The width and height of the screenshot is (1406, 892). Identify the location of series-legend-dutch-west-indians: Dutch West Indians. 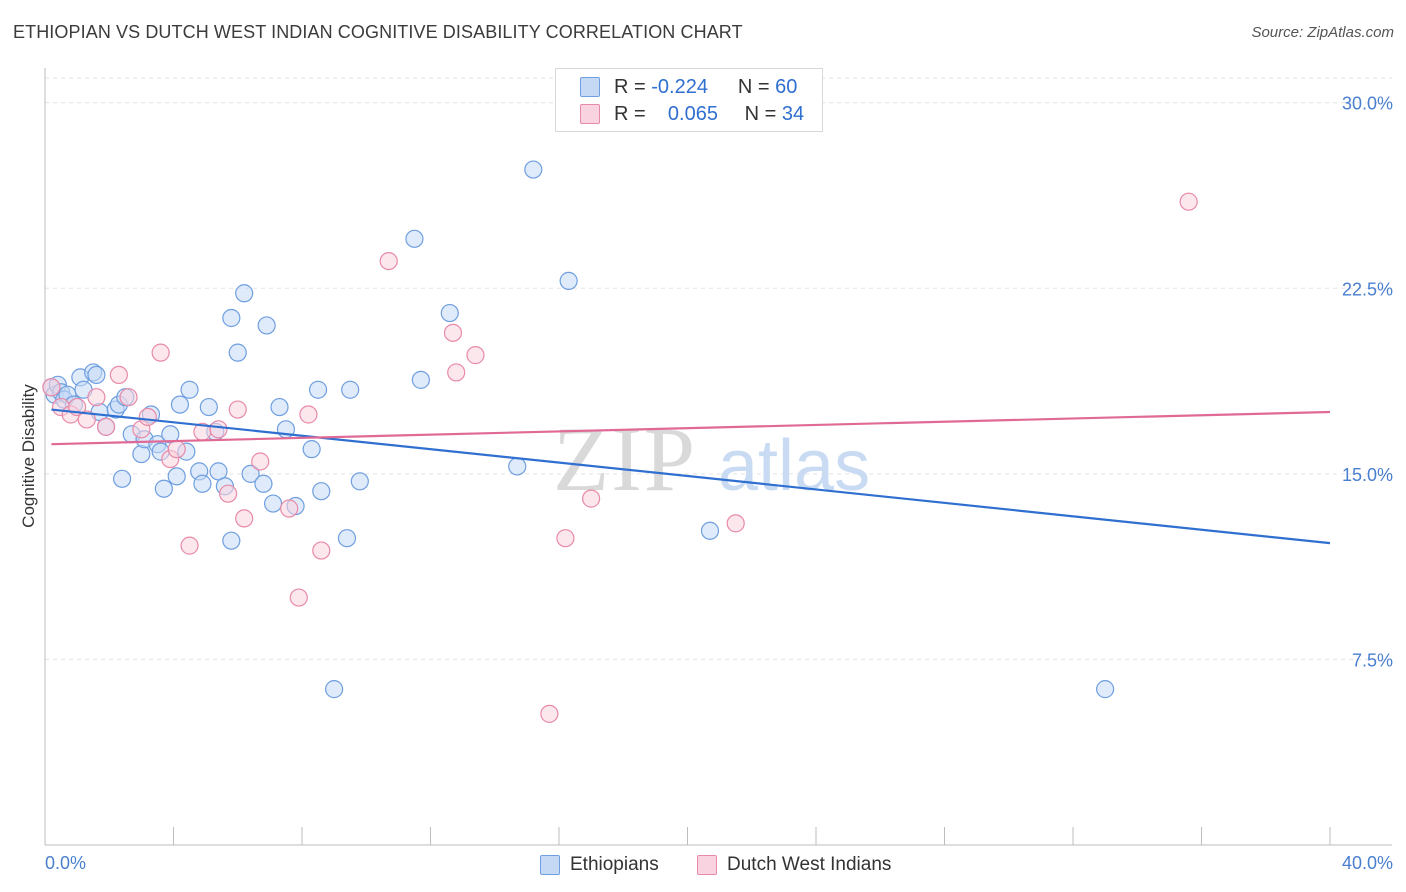
(794, 865).